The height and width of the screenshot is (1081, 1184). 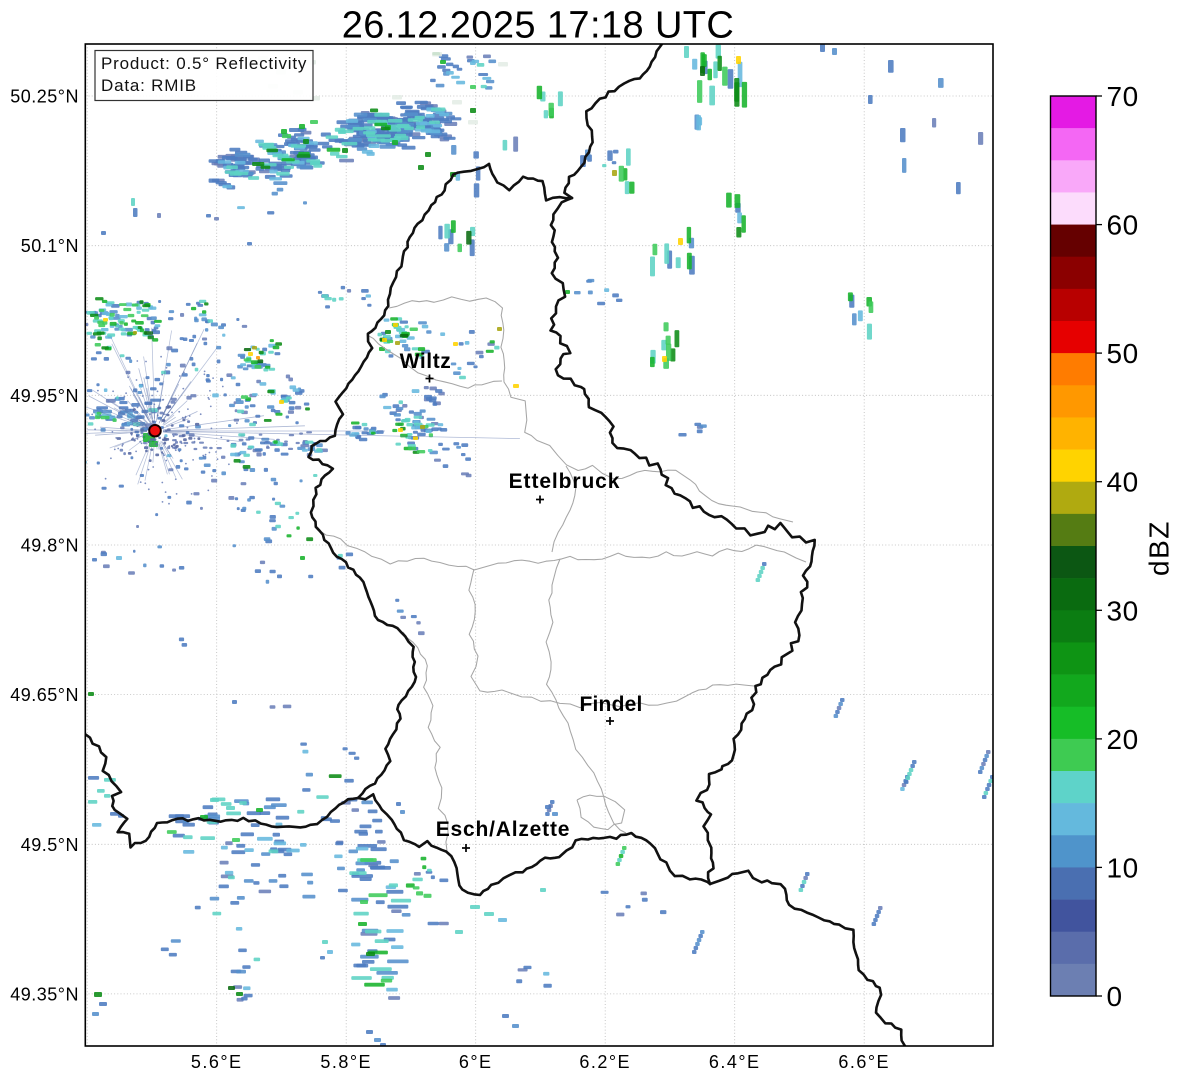 What do you see at coordinates (735, 1062) in the screenshot?
I see `svg-text: 6.4°E` at bounding box center [735, 1062].